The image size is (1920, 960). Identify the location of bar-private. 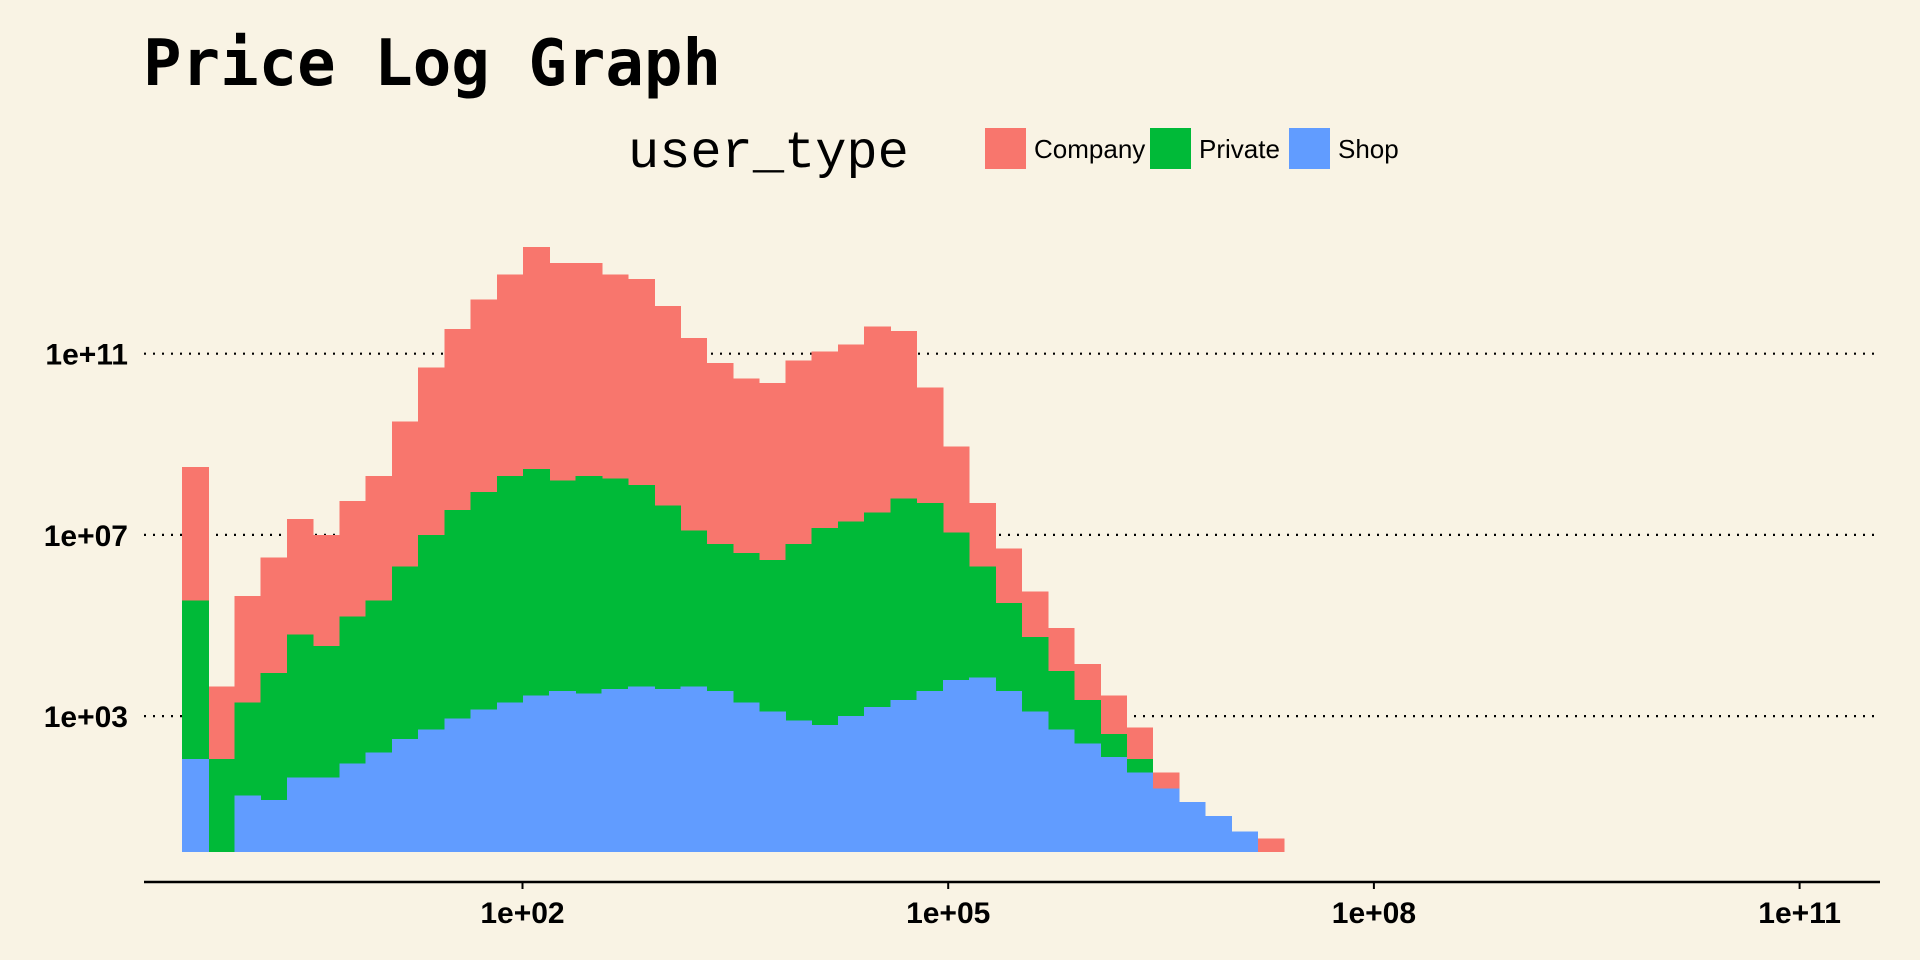
(222, 805).